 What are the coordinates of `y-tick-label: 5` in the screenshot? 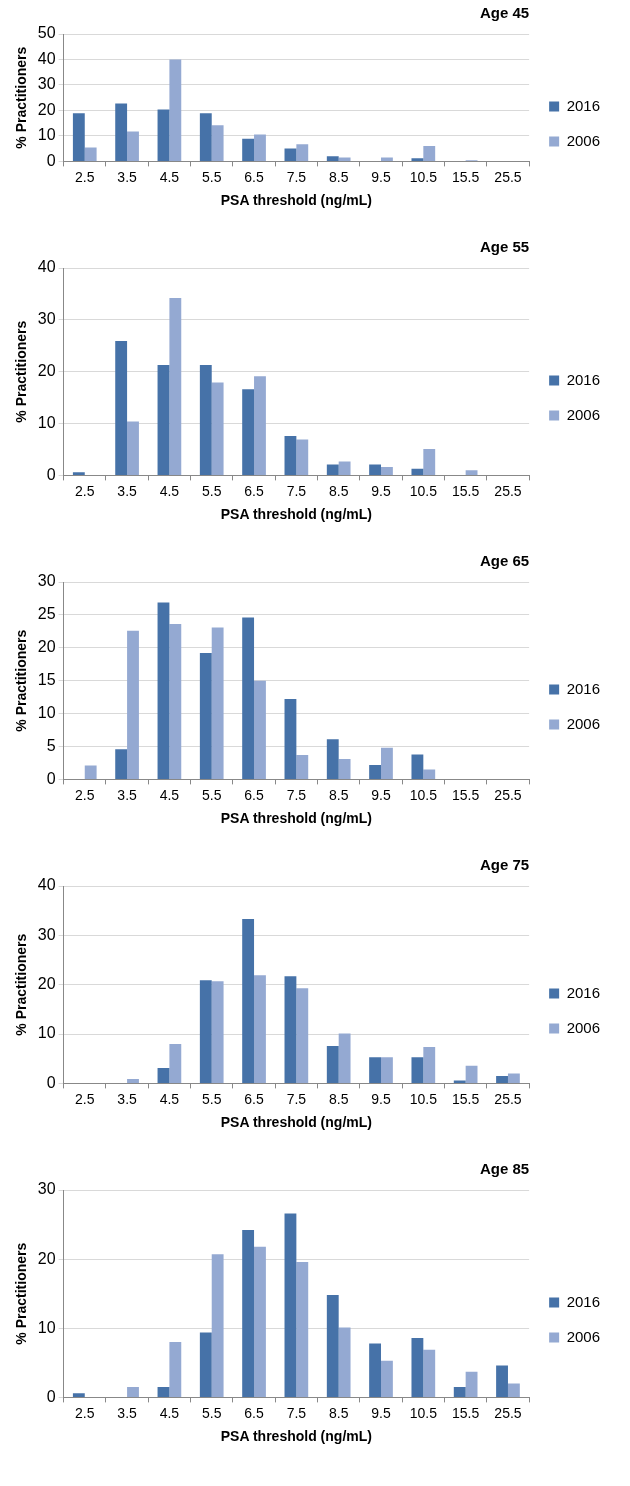 It's located at (51, 745).